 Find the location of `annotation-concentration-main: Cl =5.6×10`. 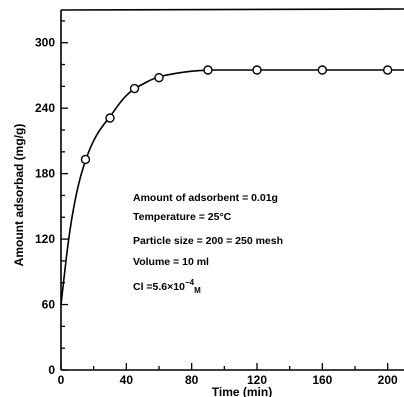

annotation-concentration-main: Cl =5.6×10 is located at coordinates (159, 287).